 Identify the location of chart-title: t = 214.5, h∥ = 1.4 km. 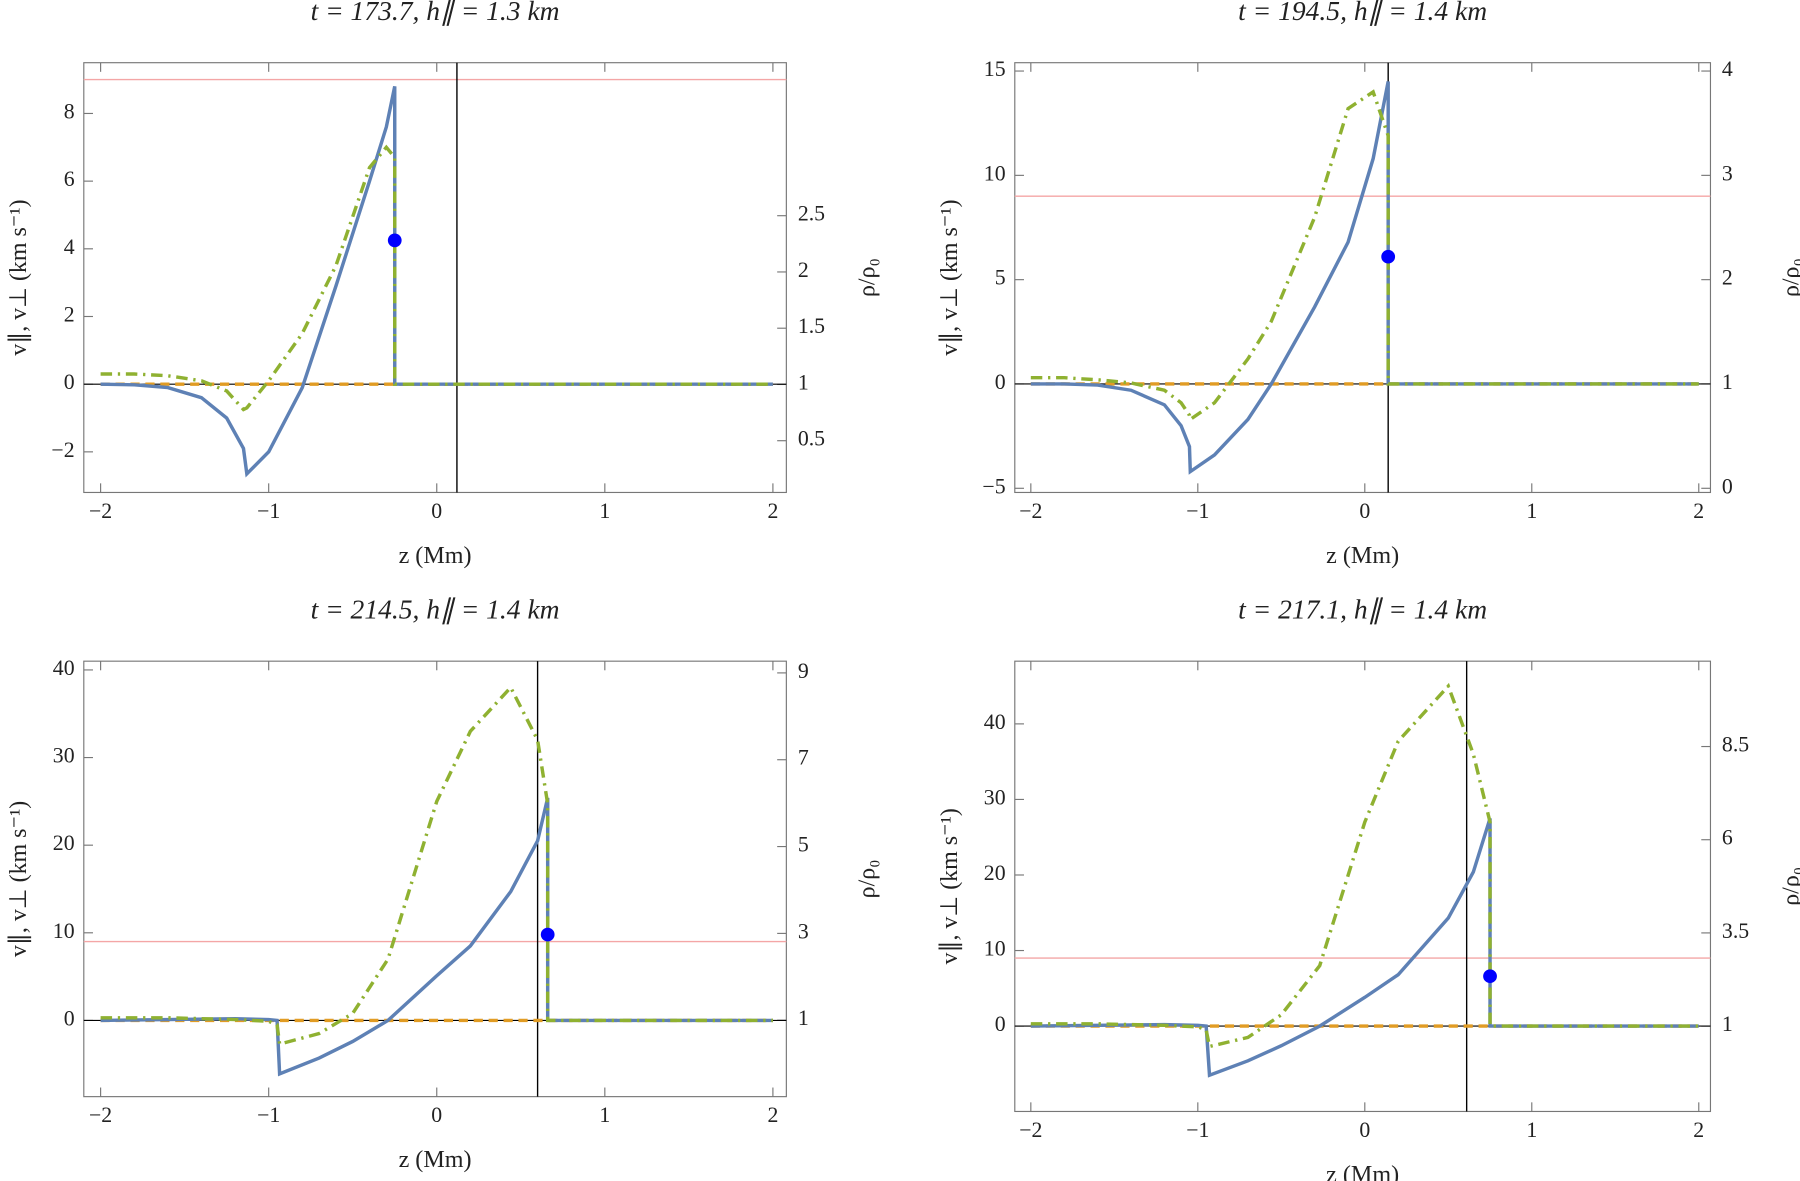
(435, 610).